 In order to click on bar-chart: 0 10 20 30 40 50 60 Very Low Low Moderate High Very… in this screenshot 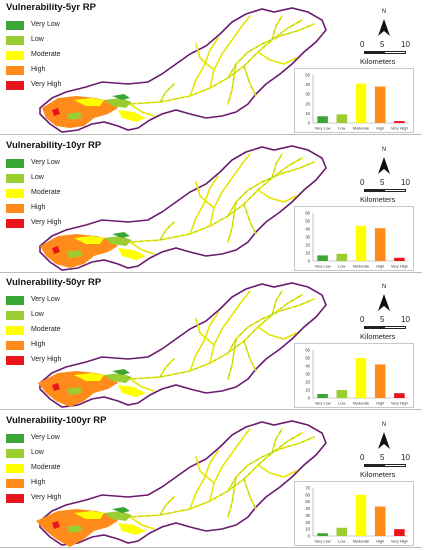, I will do `click(354, 375)`.